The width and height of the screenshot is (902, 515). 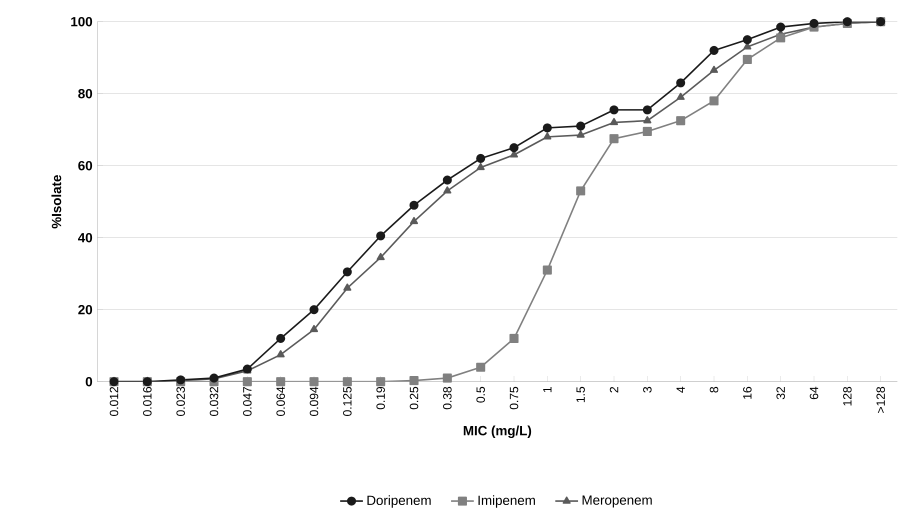 What do you see at coordinates (647, 389) in the screenshot?
I see `x-tick-label: 3` at bounding box center [647, 389].